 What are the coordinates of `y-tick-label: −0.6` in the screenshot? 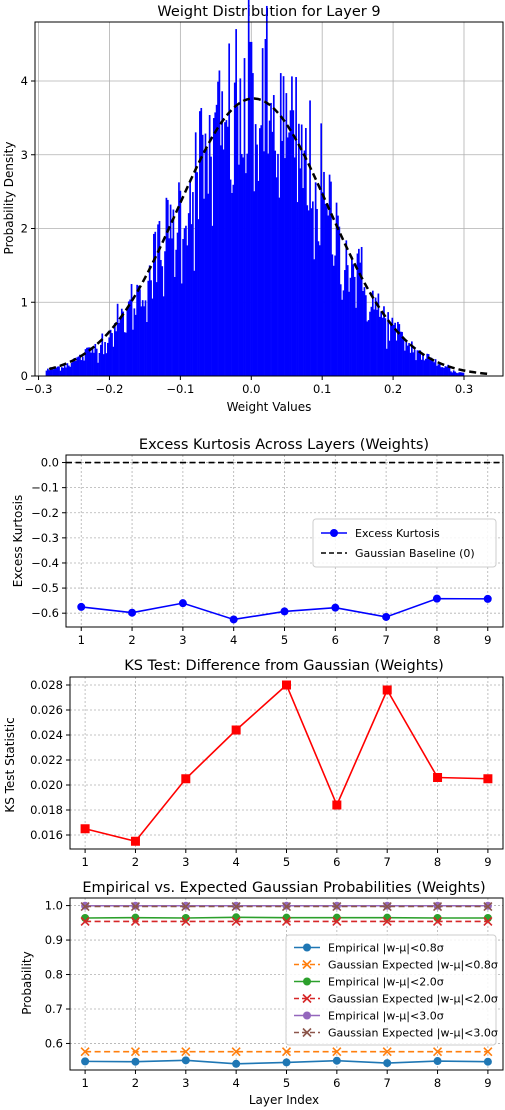 It's located at (45, 613).